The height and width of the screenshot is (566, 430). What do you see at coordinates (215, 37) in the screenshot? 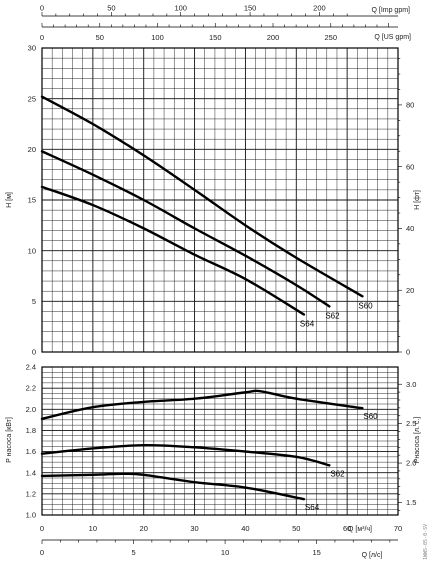
I see `us-gpm-tick-label: 150` at bounding box center [215, 37].